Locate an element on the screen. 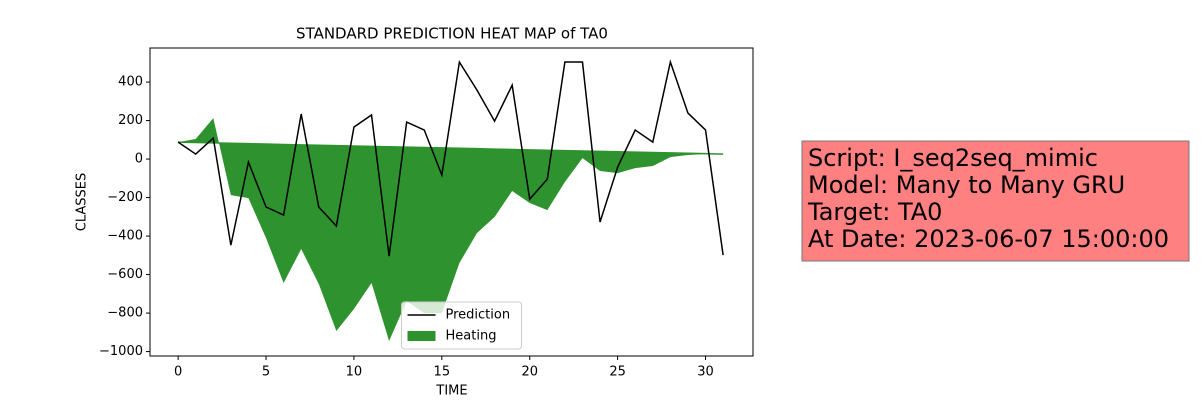  legend-swatch is located at coordinates (421, 336).